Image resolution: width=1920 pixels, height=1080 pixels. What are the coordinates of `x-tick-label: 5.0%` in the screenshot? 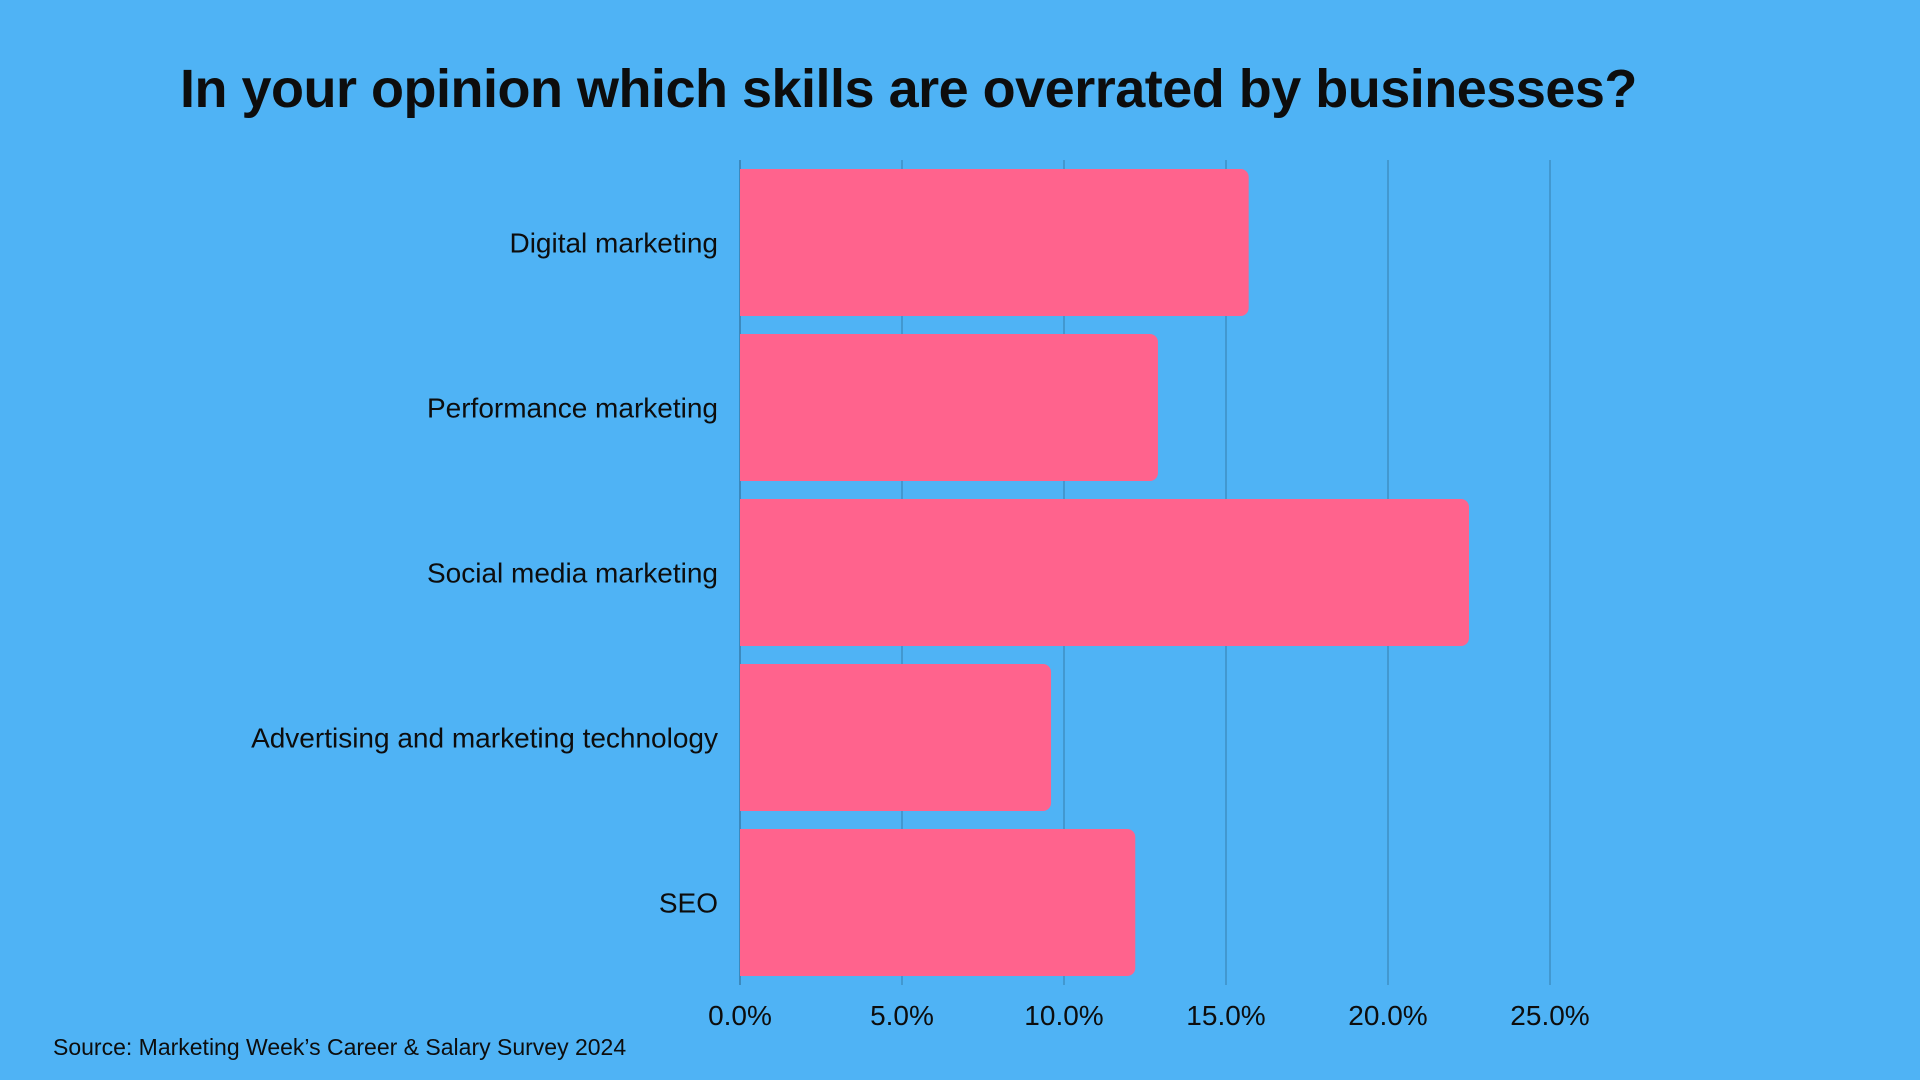 It's located at (902, 1015).